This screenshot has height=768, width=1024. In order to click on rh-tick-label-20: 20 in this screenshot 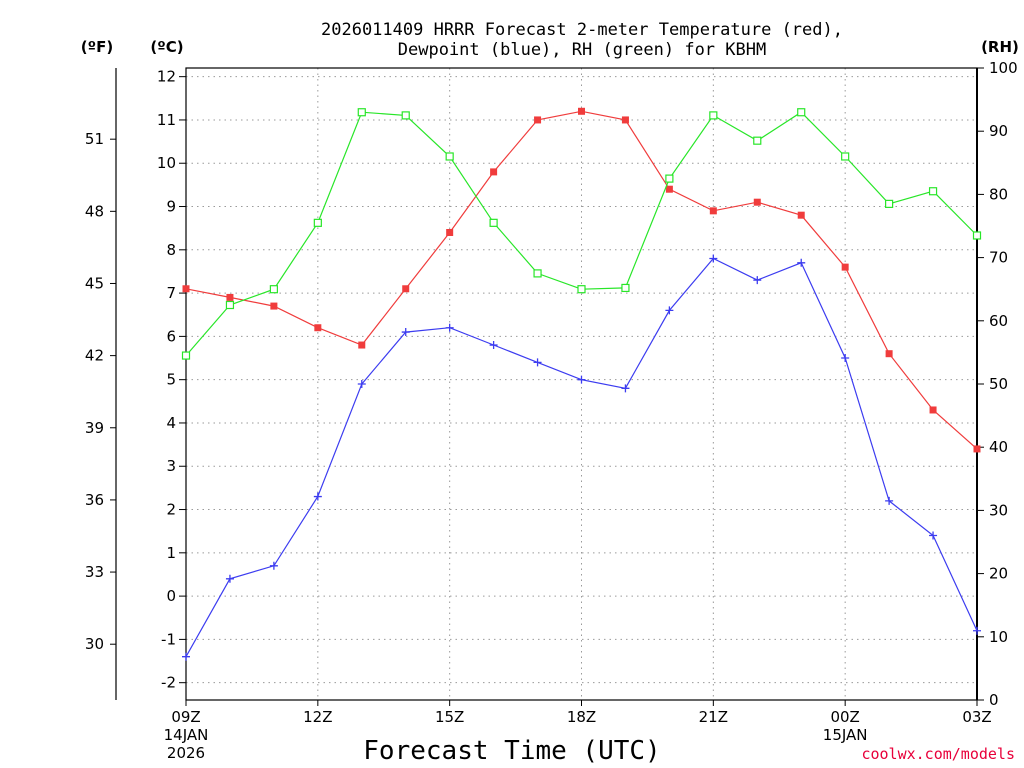, I will do `click(998, 574)`.